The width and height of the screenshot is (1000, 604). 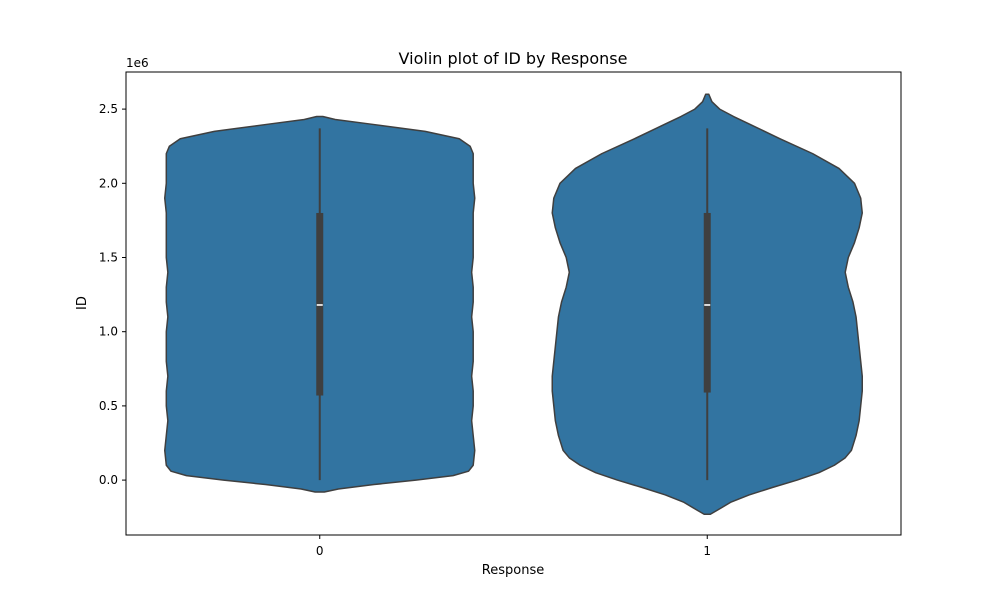 What do you see at coordinates (112, 294) in the screenshot?
I see `y-axis: 0.0 0.5 1.0 1.5 2.0 2.5` at bounding box center [112, 294].